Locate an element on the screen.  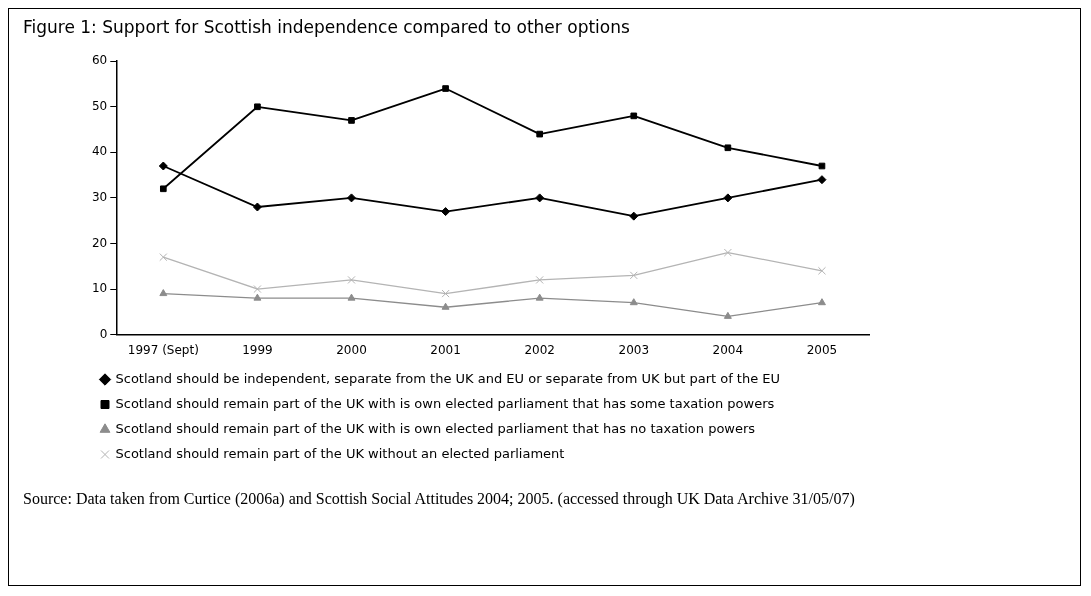
legend-label: Scotland should be independent, separate from the UK and EU or separate from UK but part of the EU is located at coordinates (448, 378).